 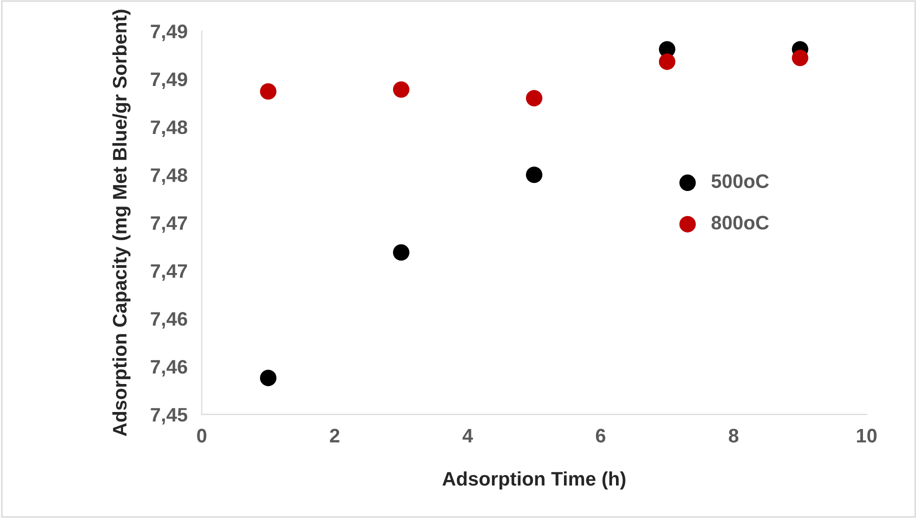 What do you see at coordinates (866, 435) in the screenshot?
I see `x-tick-label: 10` at bounding box center [866, 435].